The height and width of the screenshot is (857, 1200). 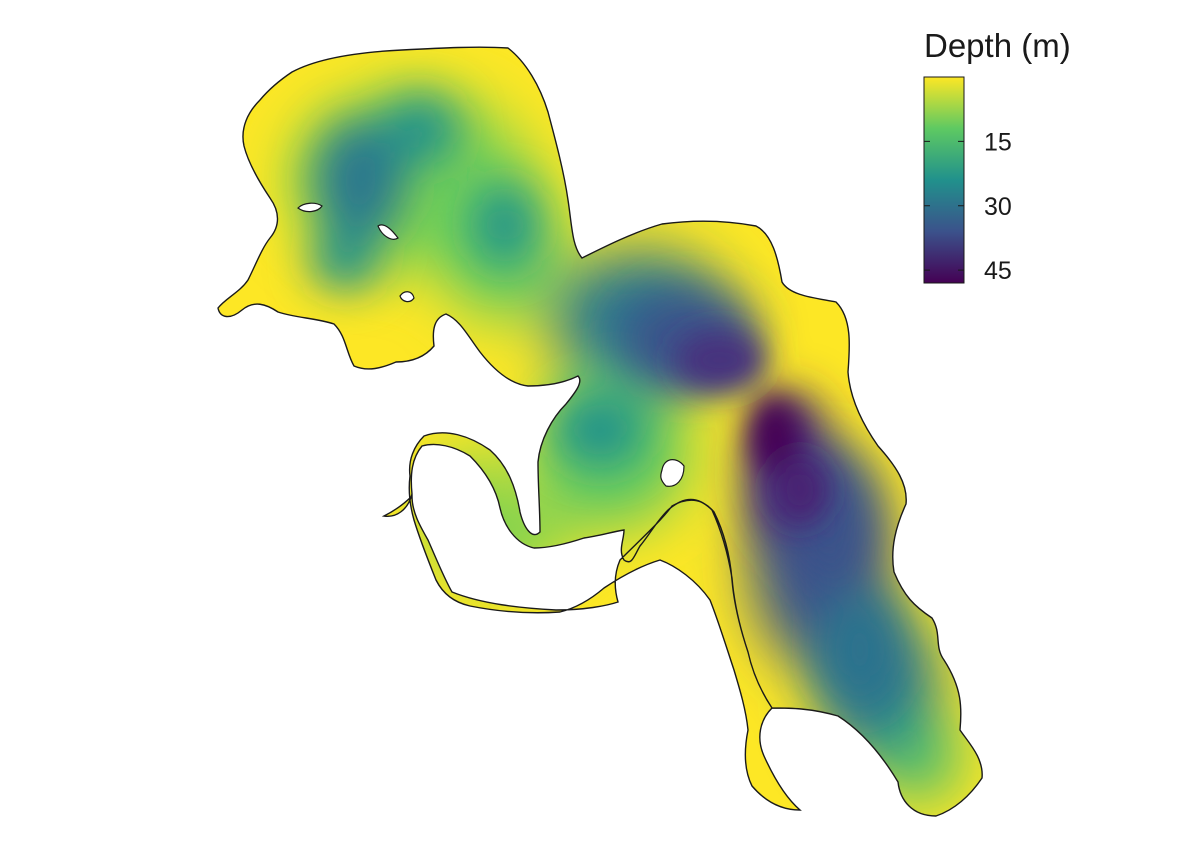 I want to click on legend-title: Depth (m), so click(x=997, y=45).